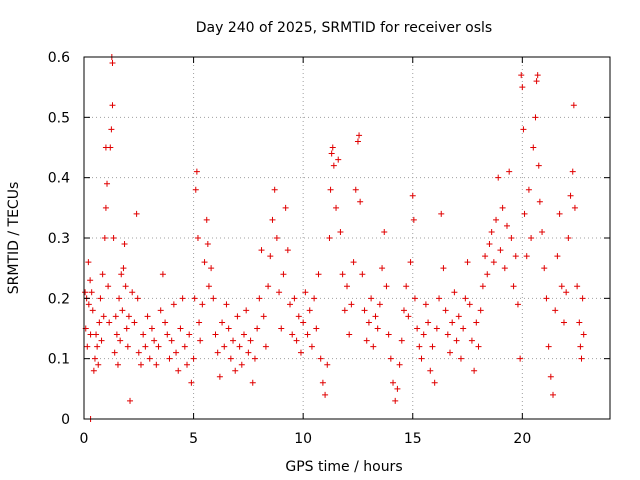  Describe the element at coordinates (59, 118) in the screenshot. I see `y-tick-label: 0.5` at that location.